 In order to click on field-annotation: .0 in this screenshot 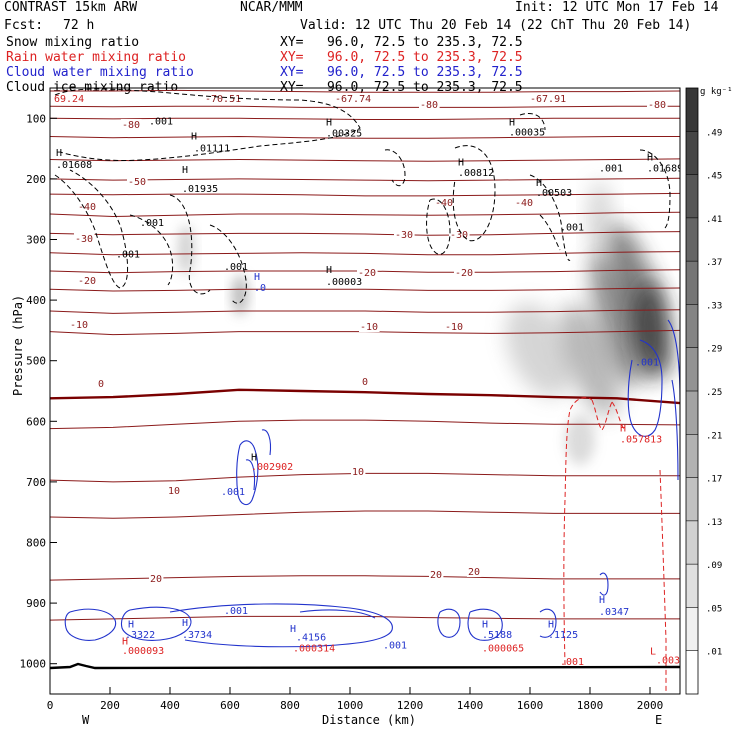, I will do `click(260, 288)`.